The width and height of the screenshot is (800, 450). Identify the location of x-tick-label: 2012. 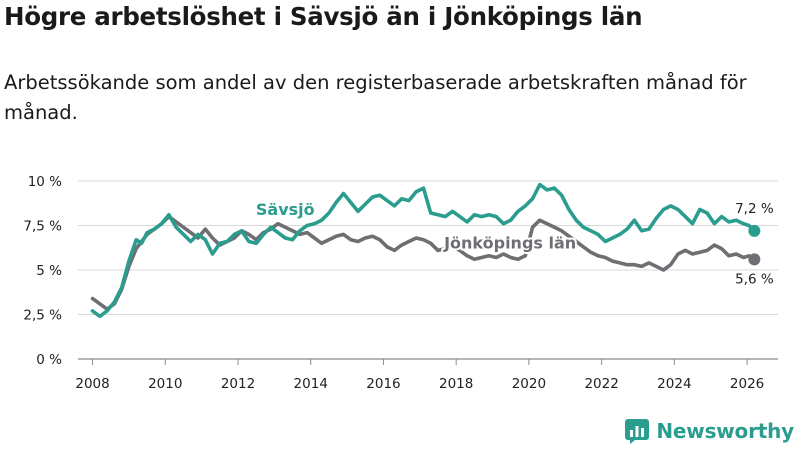
(238, 384).